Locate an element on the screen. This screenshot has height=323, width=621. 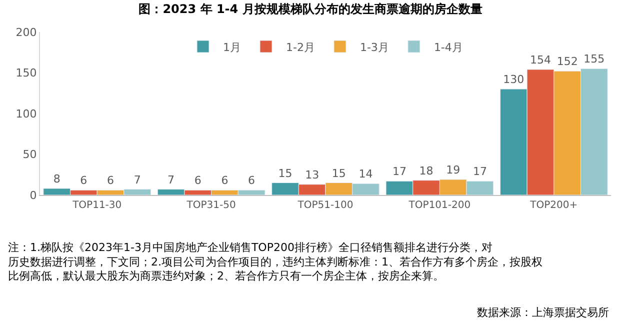
source-note: 数据来源：上海票据交易所 is located at coordinates (543, 312).